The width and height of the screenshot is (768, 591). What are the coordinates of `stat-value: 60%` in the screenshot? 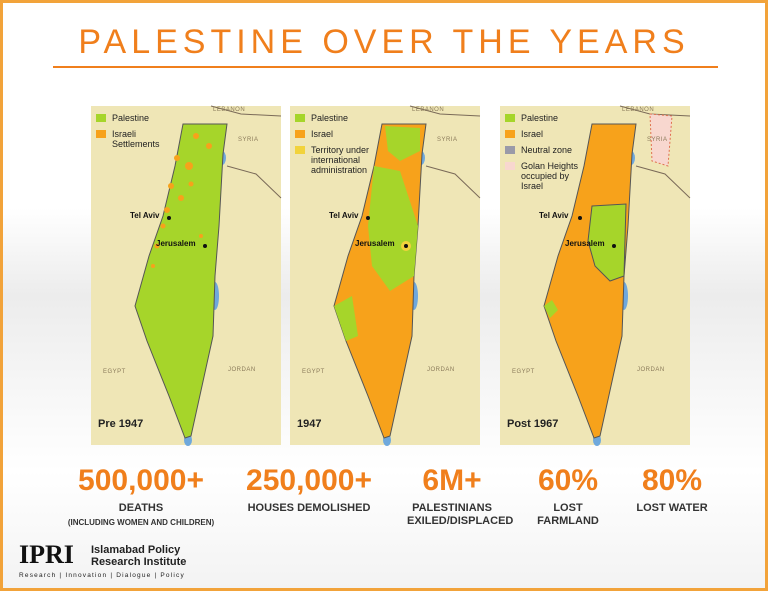 It's located at (568, 480).